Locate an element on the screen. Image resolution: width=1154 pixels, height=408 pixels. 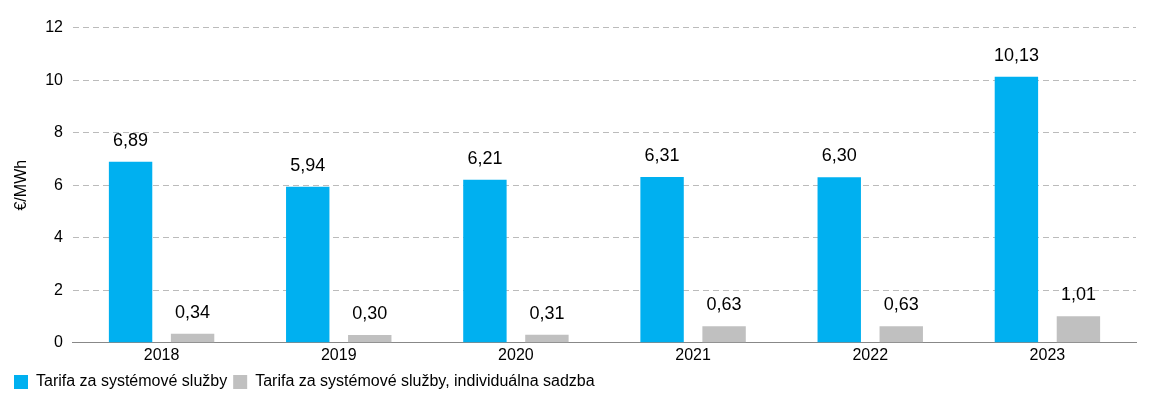
x-tick-label: 2021 is located at coordinates (693, 354).